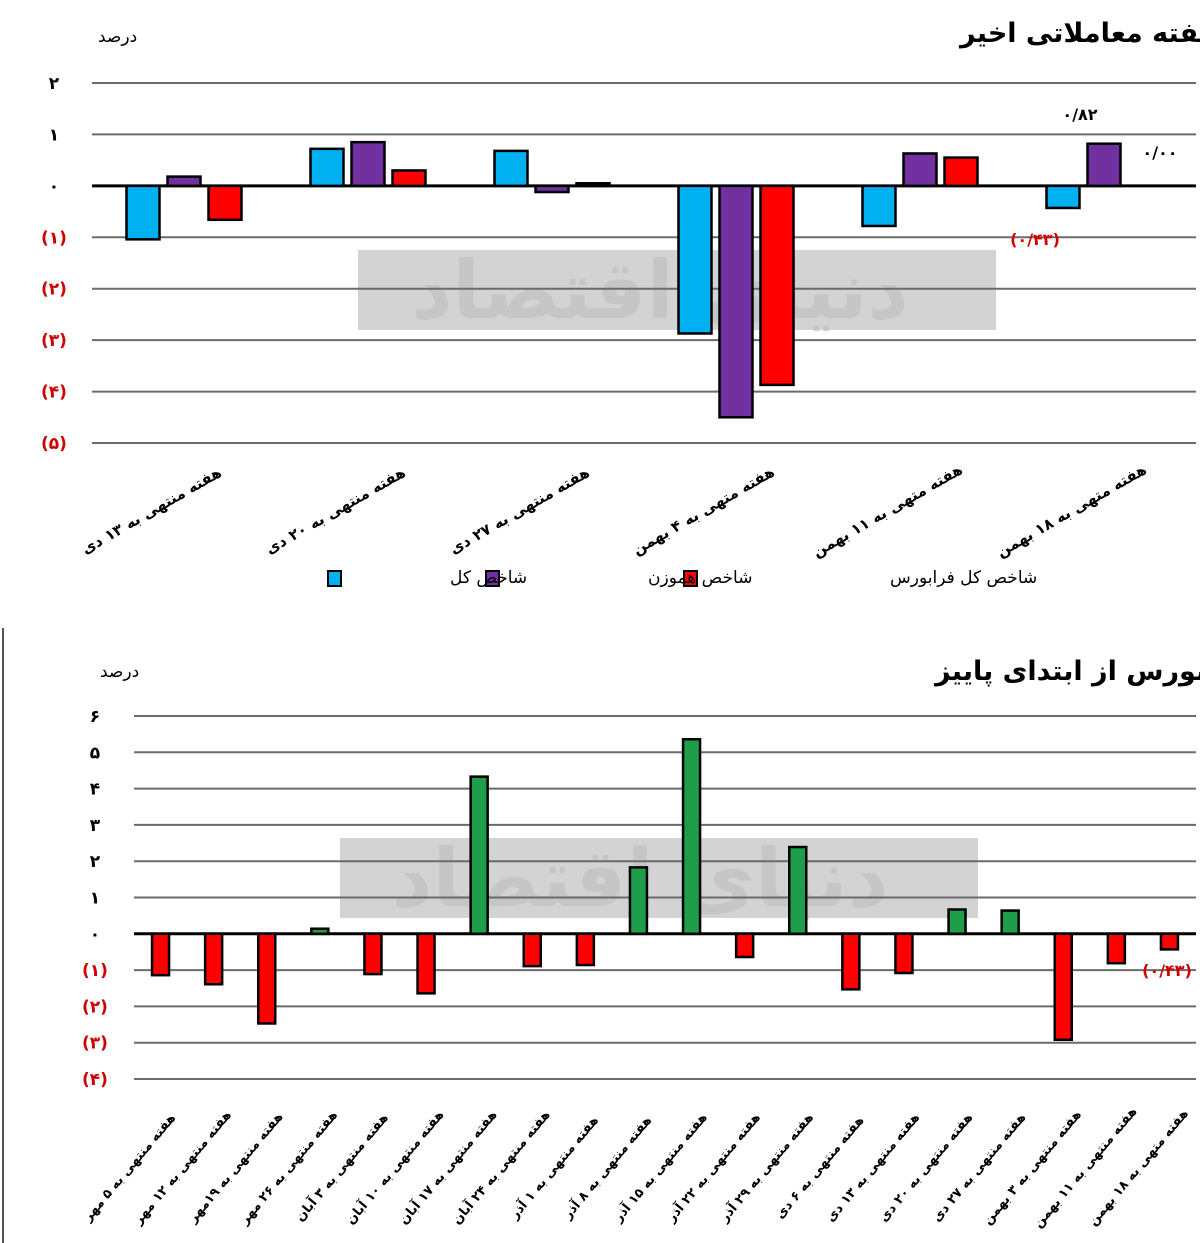 The image size is (1200, 1243). What do you see at coordinates (963, 578) in the screenshot?
I see `legend-label: شاخص کل فرابورس` at bounding box center [963, 578].